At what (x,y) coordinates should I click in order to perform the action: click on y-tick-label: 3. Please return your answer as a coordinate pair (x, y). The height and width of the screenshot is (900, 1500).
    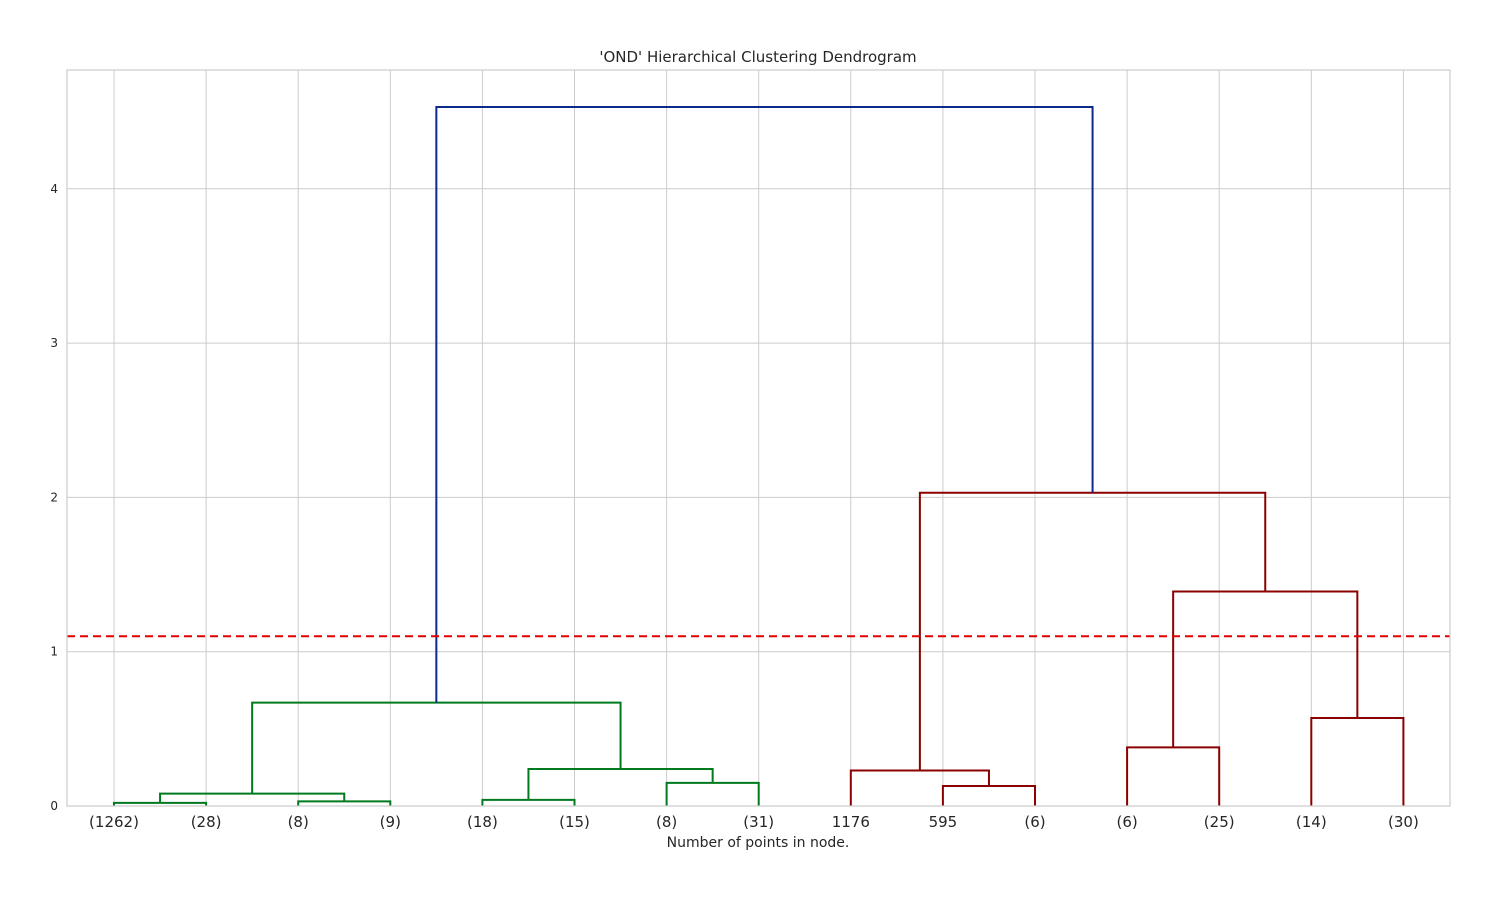
    Looking at the image, I should click on (54, 343).